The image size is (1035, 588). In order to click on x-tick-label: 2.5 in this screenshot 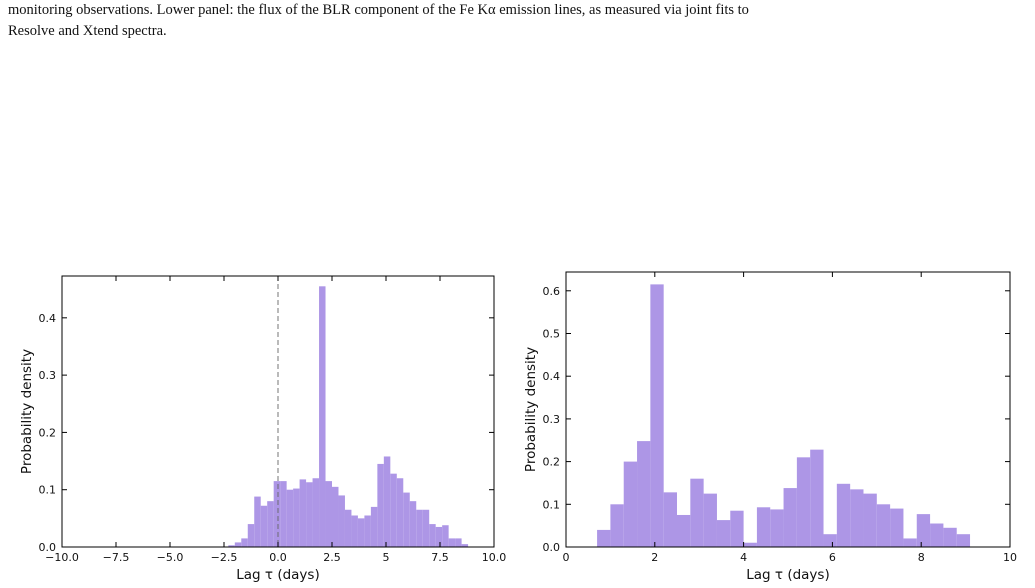, I will do `click(332, 557)`.